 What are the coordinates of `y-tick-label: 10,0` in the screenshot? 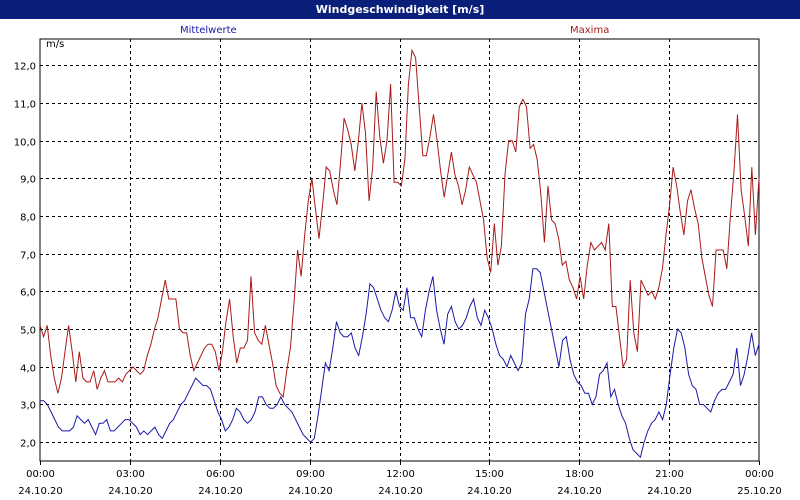 It's located at (25, 143).